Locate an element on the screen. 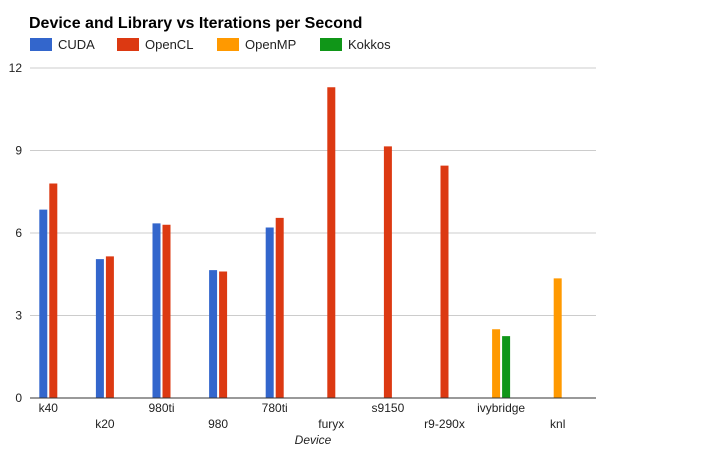 Image resolution: width=728 pixels, height=450 pixels. x-axis-title: Device is located at coordinates (313, 440).